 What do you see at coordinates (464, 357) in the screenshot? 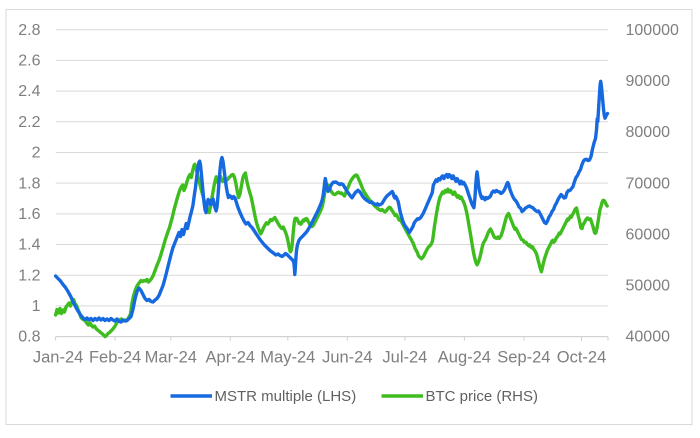
I see `svg-text: Aug-24` at bounding box center [464, 357].